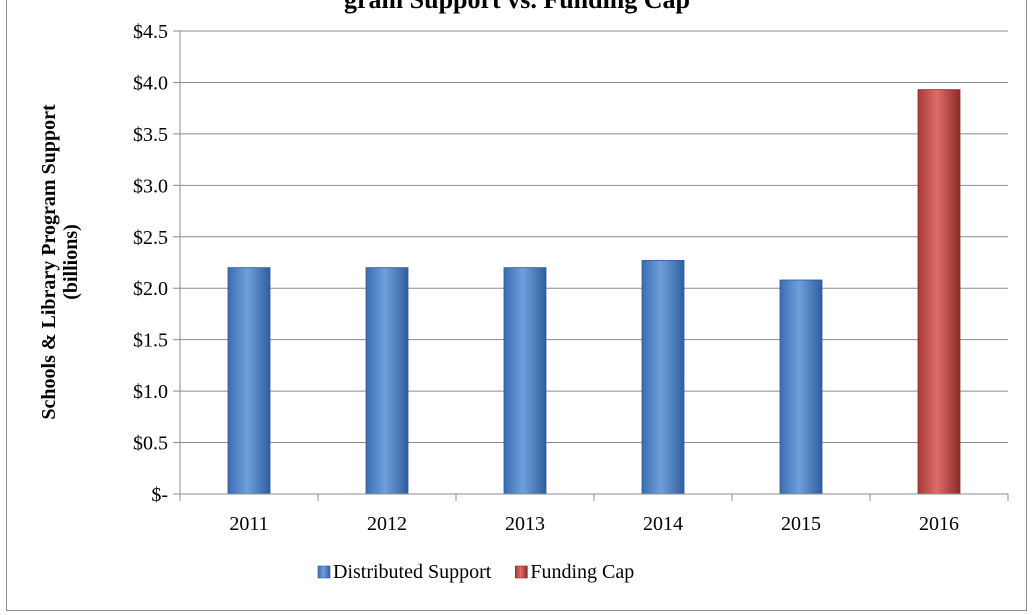 Image resolution: width=1034 pixels, height=615 pixels. Describe the element at coordinates (582, 572) in the screenshot. I see `legend-label: Funding Cap` at that location.